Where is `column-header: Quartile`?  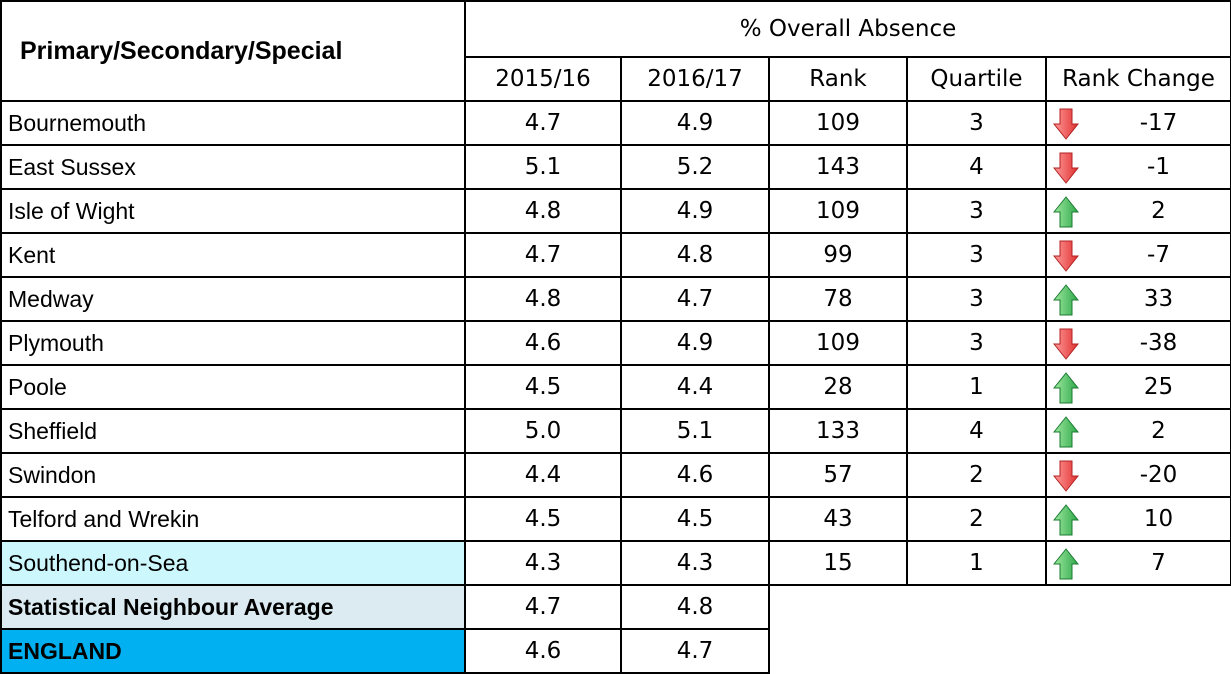 column-header: Quartile is located at coordinates (976, 79).